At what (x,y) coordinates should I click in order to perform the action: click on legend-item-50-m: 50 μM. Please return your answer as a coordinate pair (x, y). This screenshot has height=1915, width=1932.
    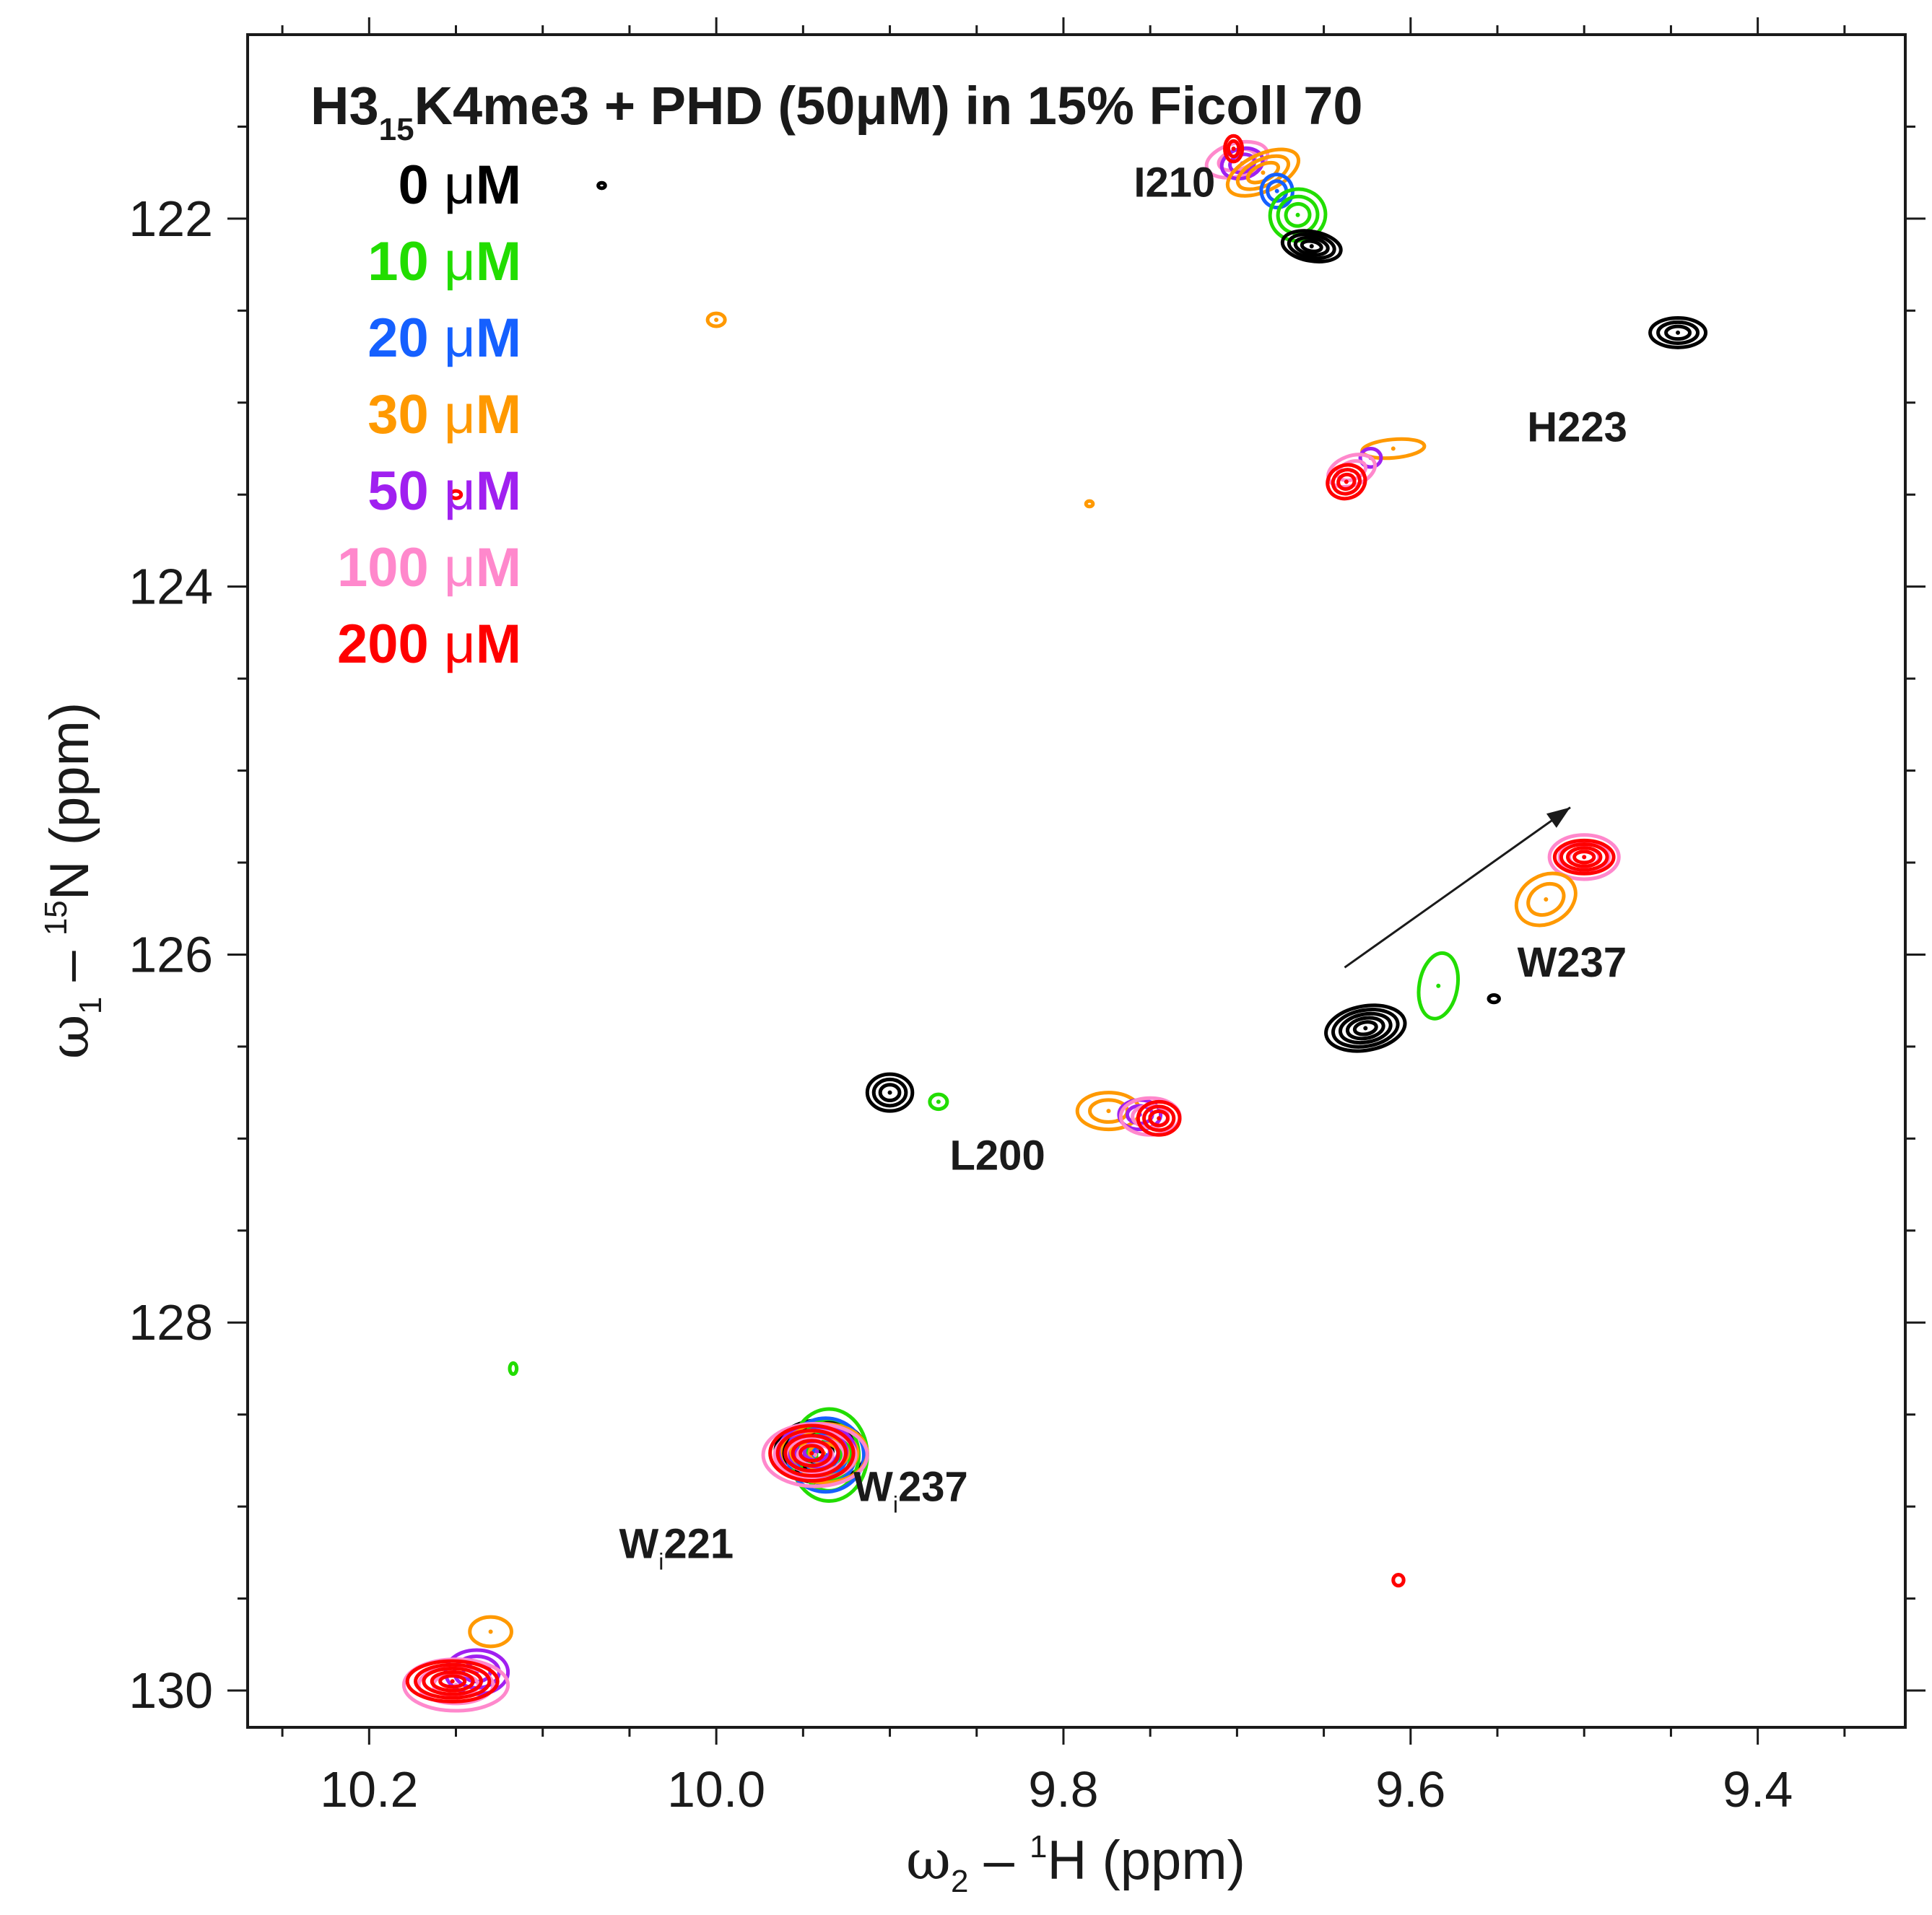
    Looking at the image, I should click on (444, 492).